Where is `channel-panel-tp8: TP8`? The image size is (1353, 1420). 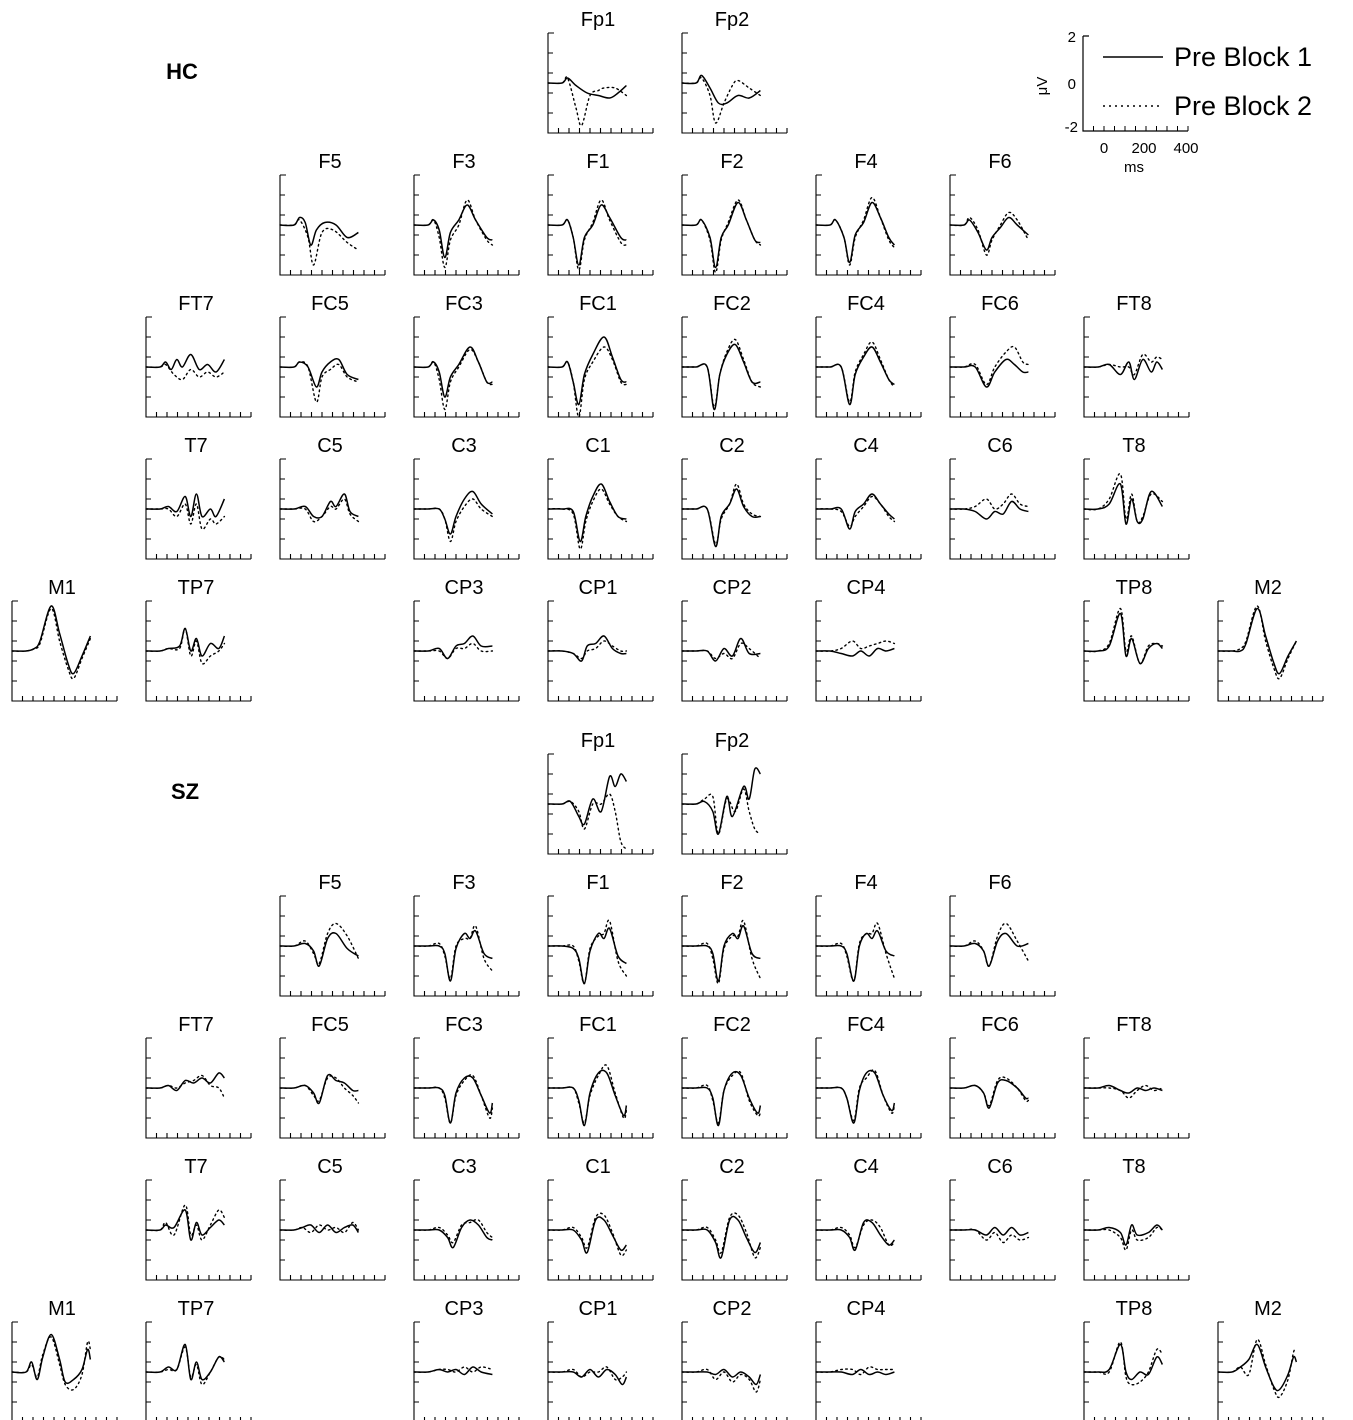
channel-panel-tp8: TP8 is located at coordinates (1136, 1359).